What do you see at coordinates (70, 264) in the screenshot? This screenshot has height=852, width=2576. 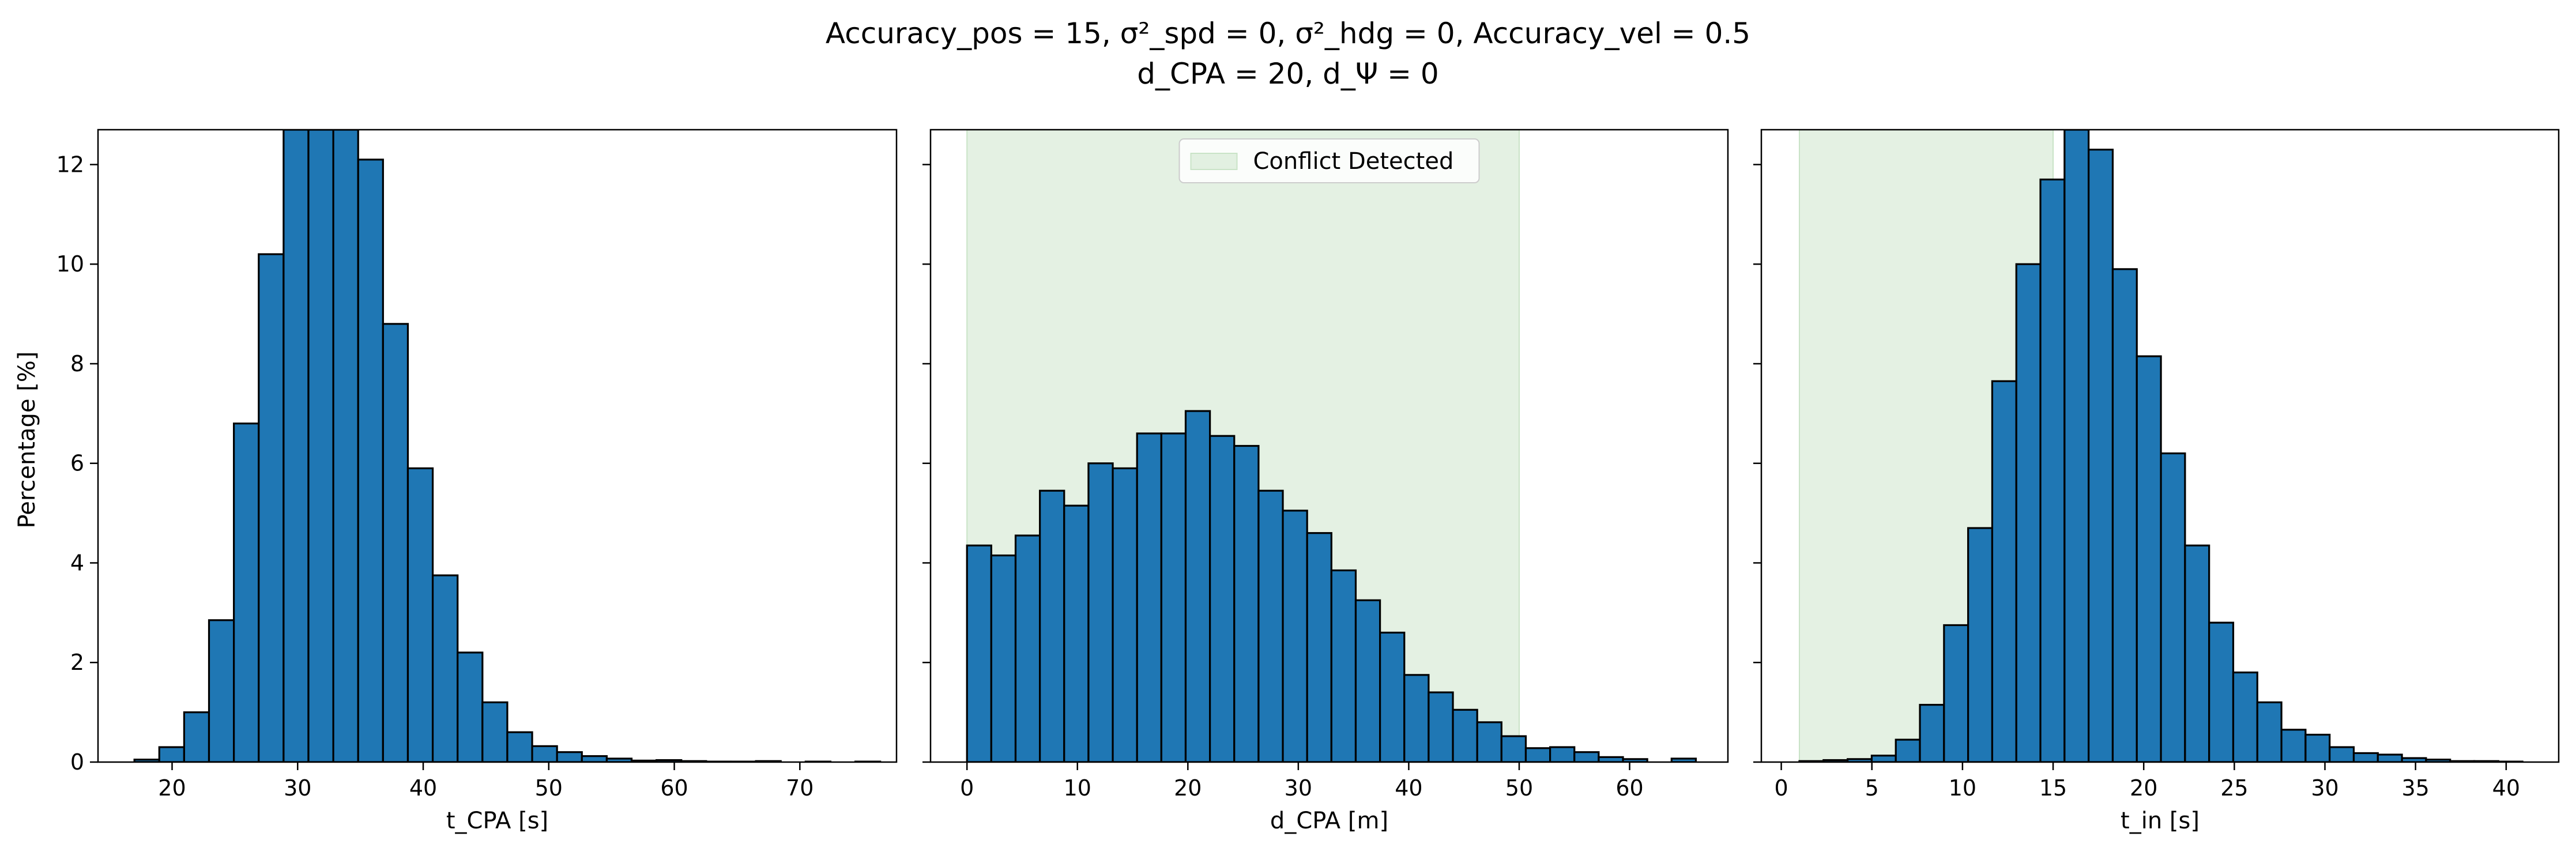 I see `y-tick-label: 10` at bounding box center [70, 264].